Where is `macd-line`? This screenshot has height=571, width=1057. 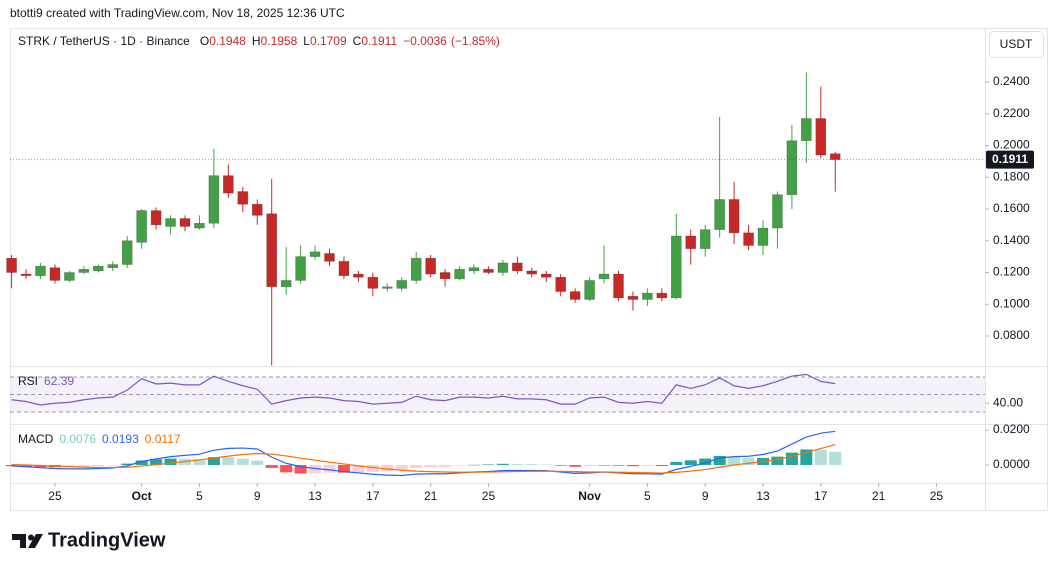
macd-line is located at coordinates (423, 453).